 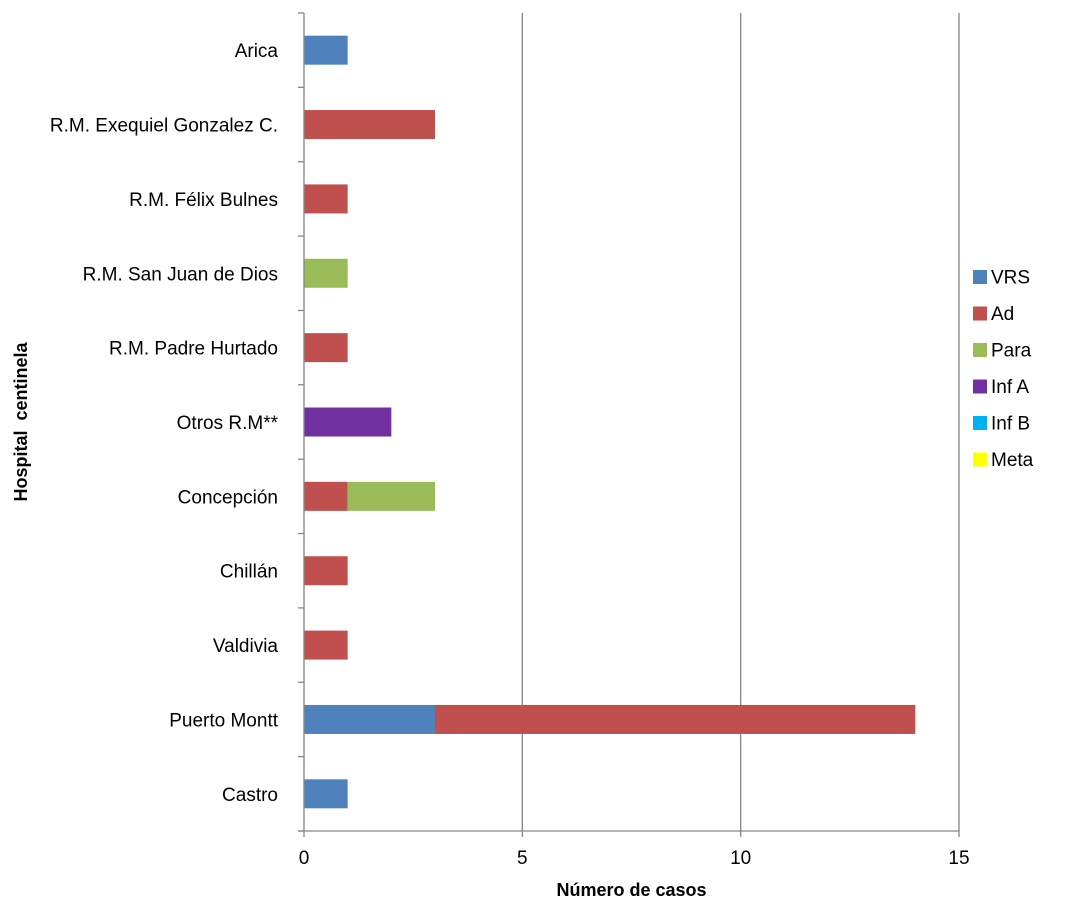 What do you see at coordinates (1011, 351) in the screenshot?
I see `legend-label: Para` at bounding box center [1011, 351].